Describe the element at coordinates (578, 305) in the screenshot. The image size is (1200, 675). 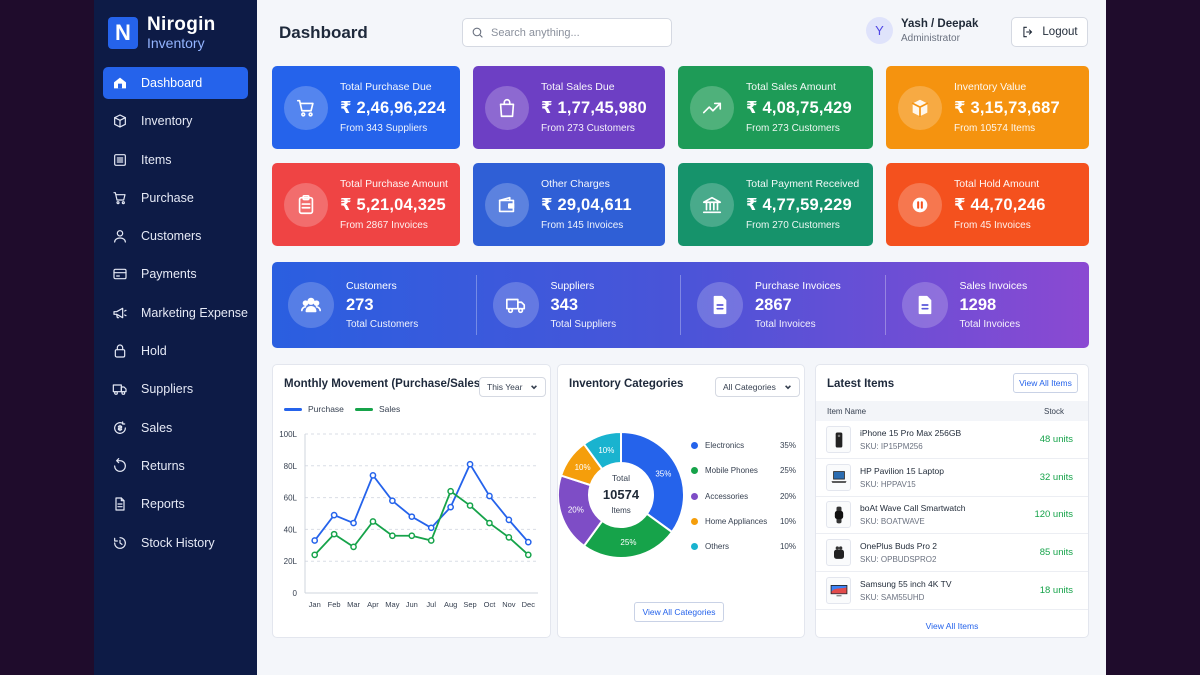
I see `stat-suppliers: Suppliers 343 Total Suppliers` at that location.